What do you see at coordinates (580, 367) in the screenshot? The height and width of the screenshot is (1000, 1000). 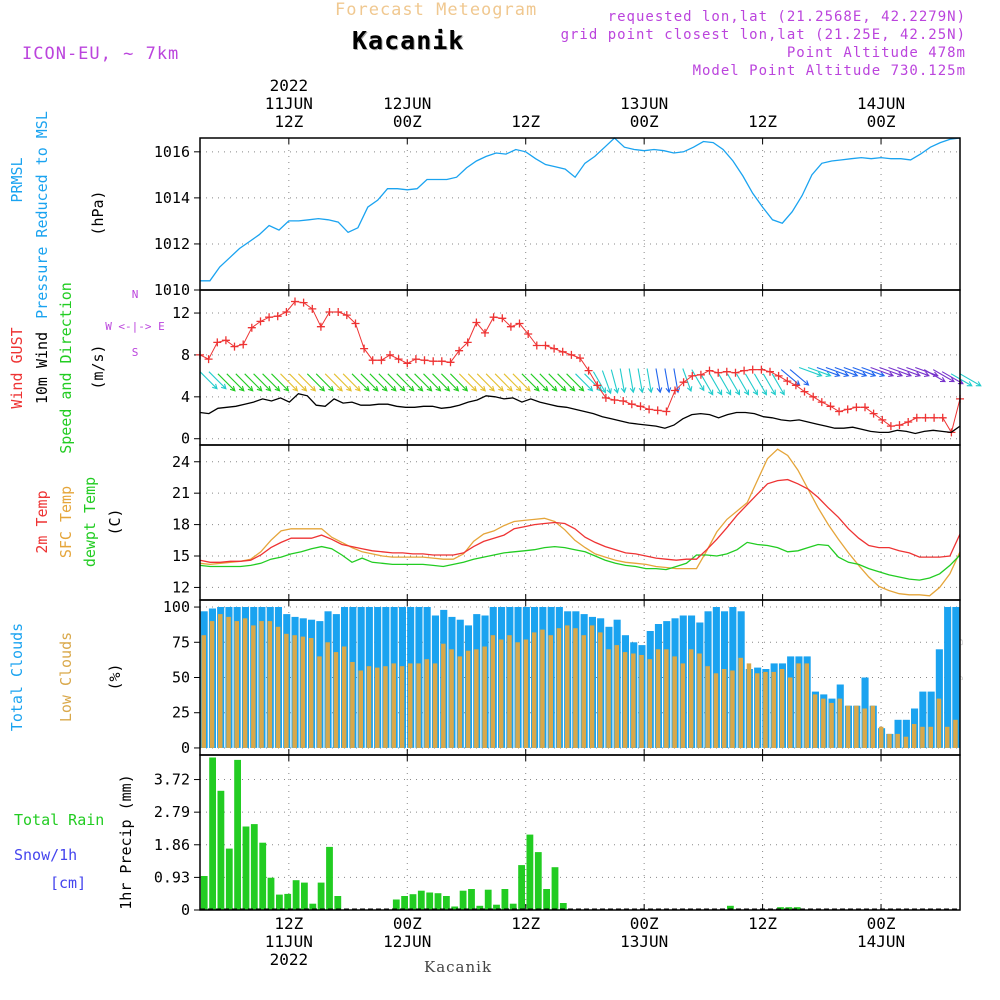 I see `panel-bg-wind` at bounding box center [580, 367].